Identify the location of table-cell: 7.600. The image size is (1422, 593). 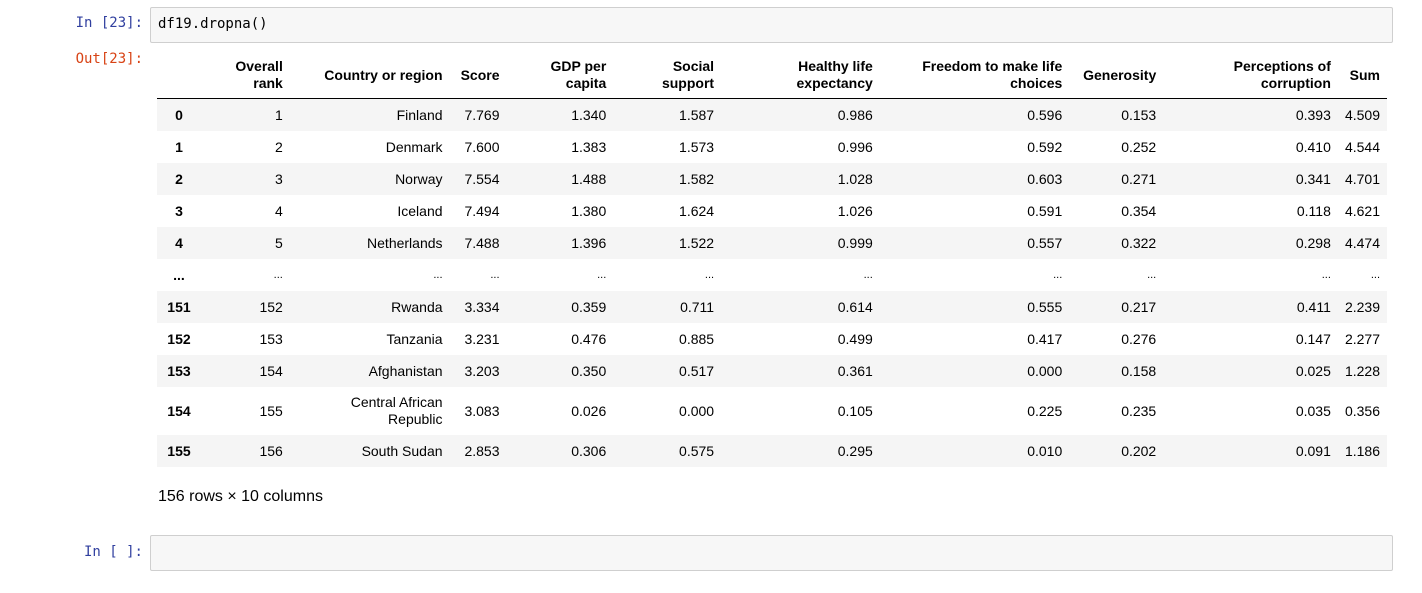
(482, 146).